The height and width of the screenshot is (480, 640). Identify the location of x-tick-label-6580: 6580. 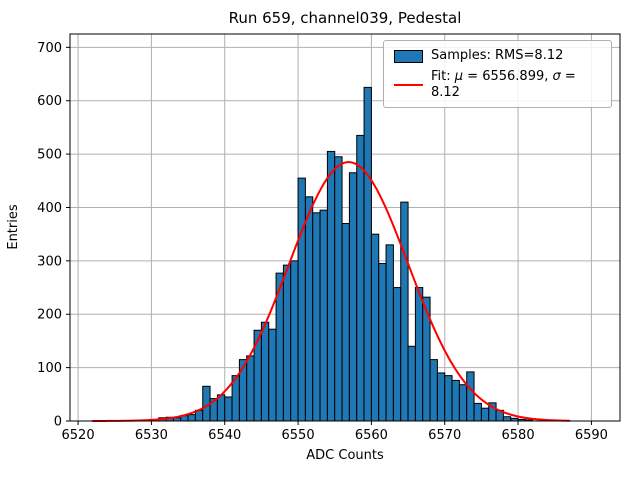
(518, 435).